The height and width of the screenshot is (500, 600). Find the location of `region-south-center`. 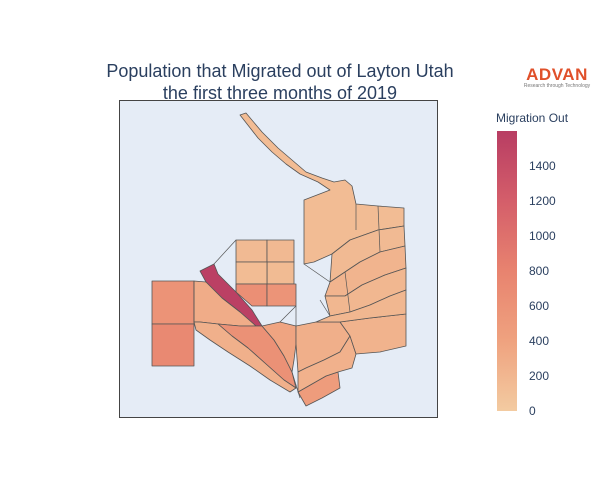

region-south-center is located at coordinates (279, 347).